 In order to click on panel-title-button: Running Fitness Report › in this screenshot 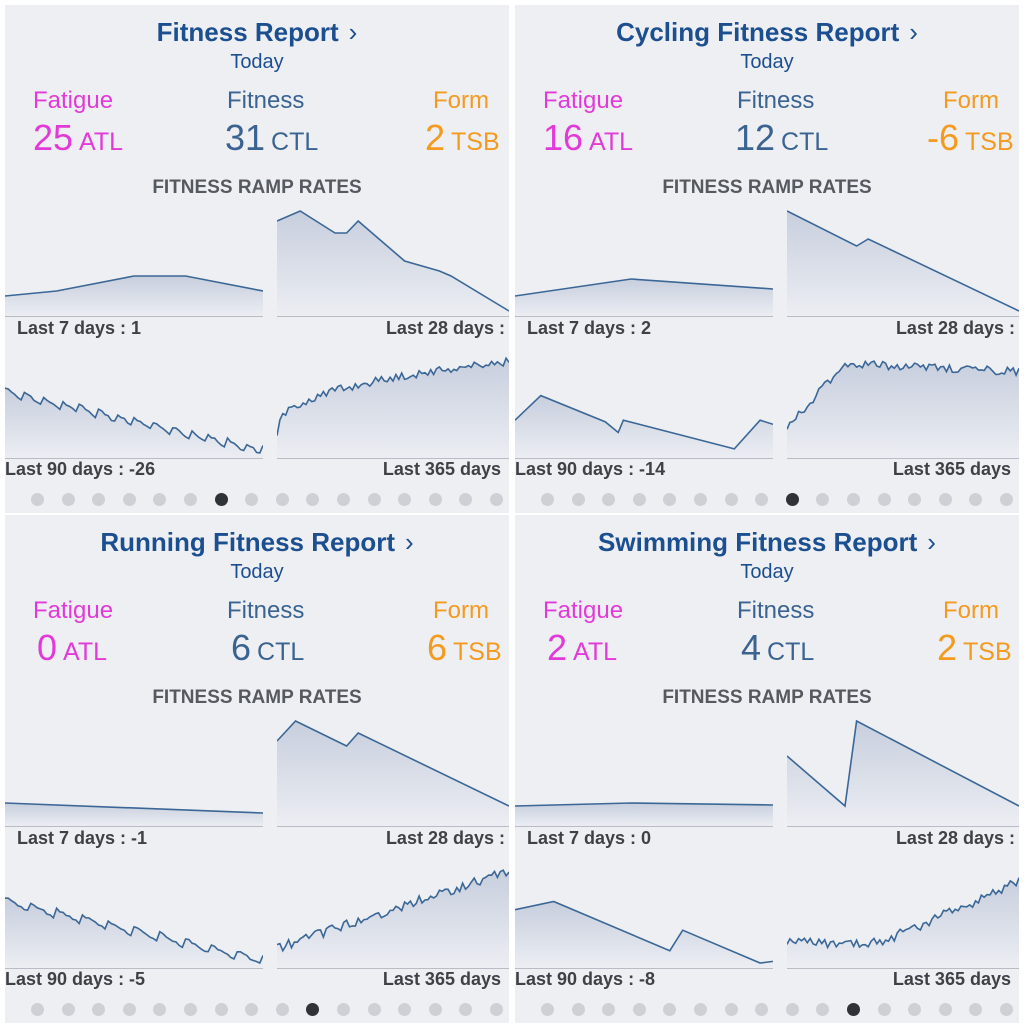, I will do `click(257, 542)`.